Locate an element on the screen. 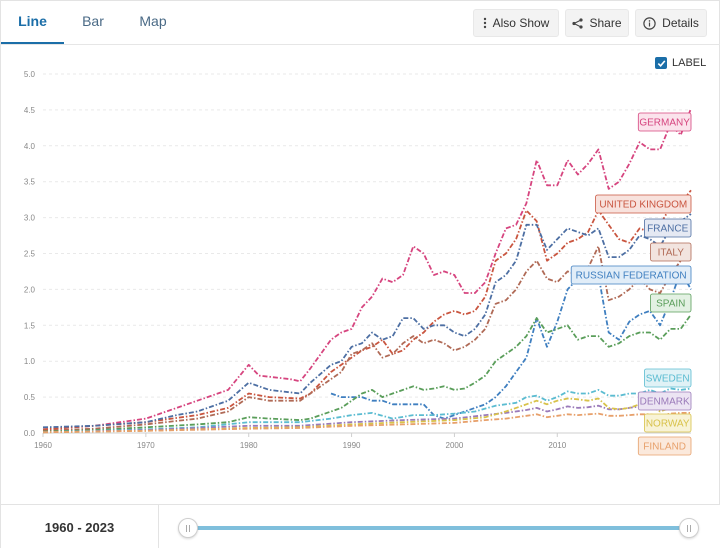 The width and height of the screenshot is (720, 548). y-tick-label: 2.5 is located at coordinates (30, 254).